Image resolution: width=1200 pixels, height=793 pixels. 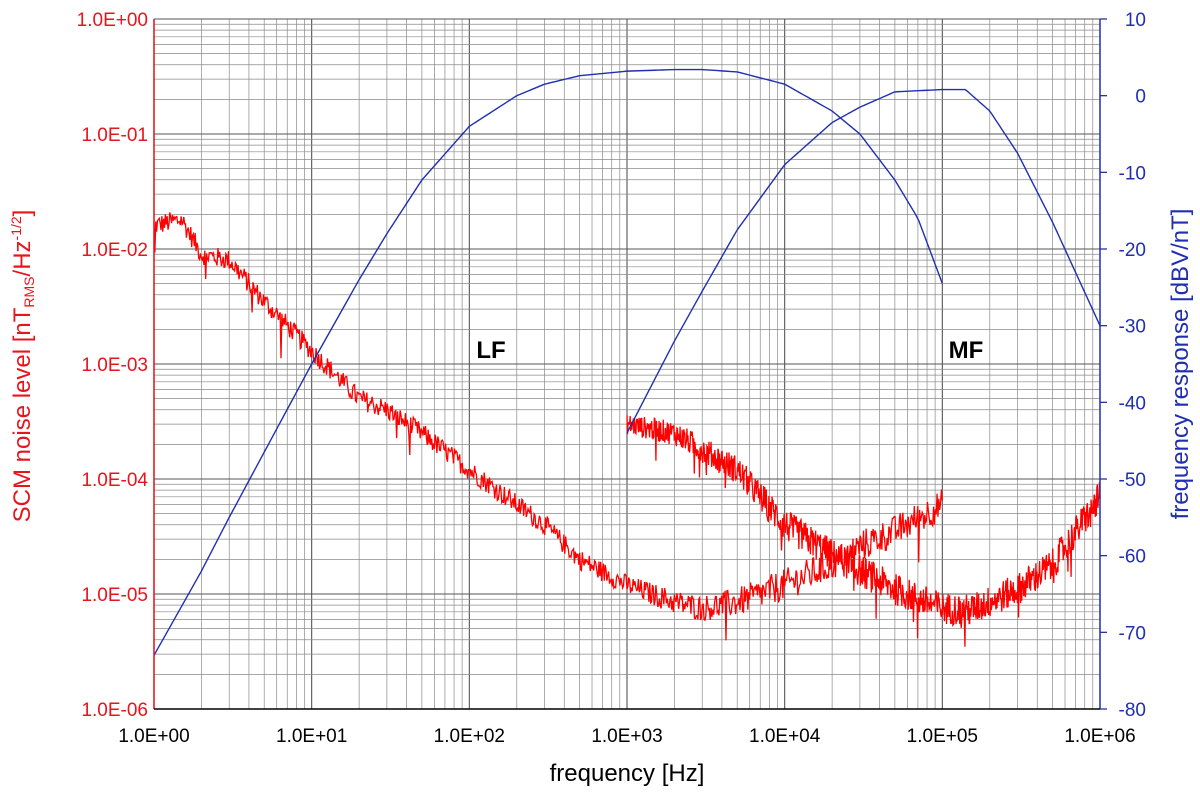 What do you see at coordinates (627, 773) in the screenshot?
I see `x-axis-label: frequency [Hz]` at bounding box center [627, 773].